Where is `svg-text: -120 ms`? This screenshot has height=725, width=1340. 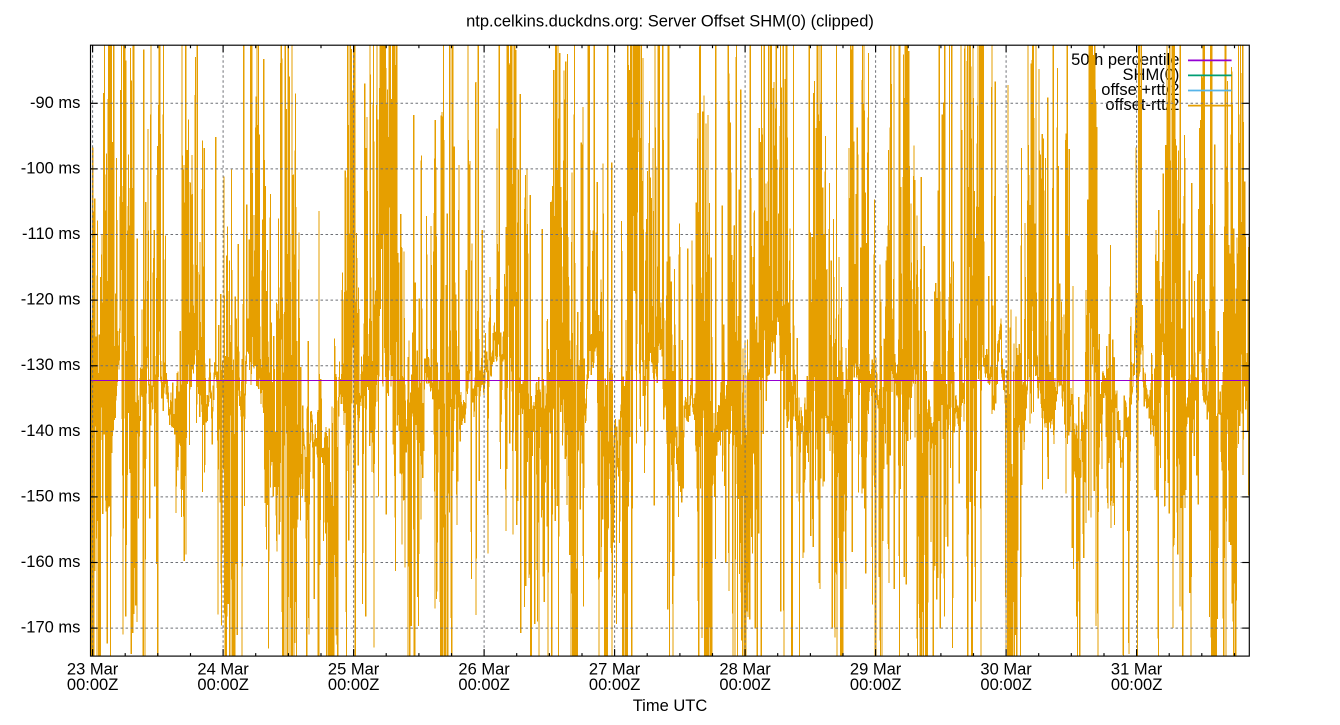 svg-text: -120 ms is located at coordinates (51, 300).